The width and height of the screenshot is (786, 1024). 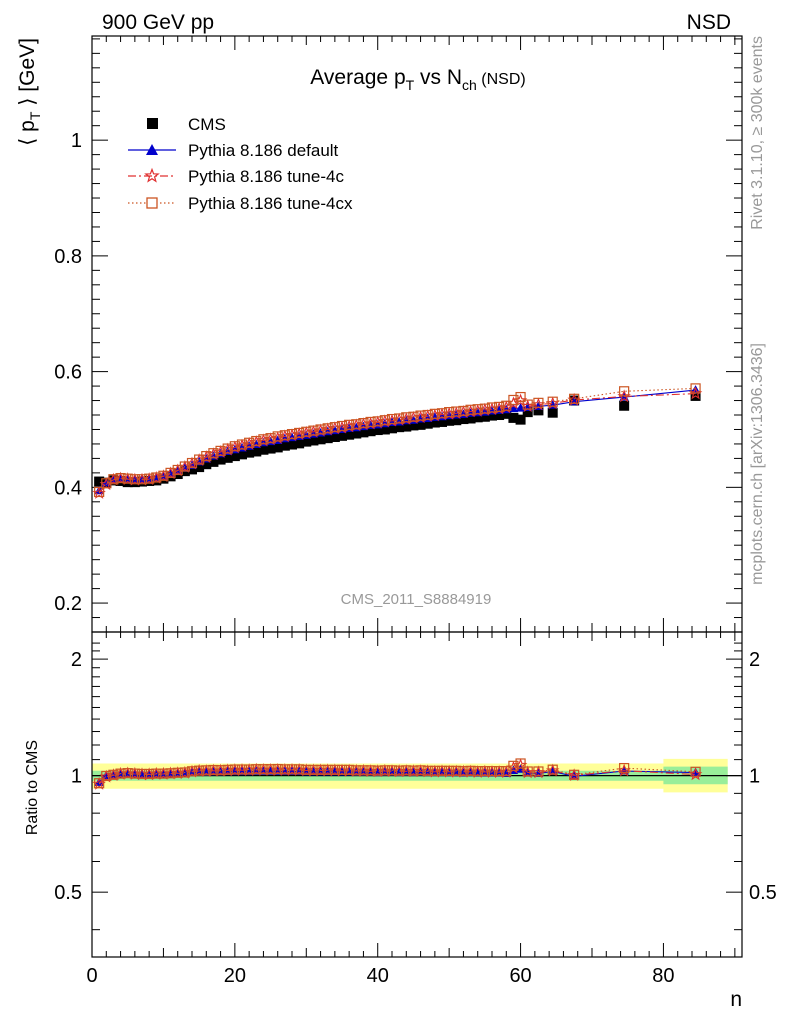 What do you see at coordinates (397, 773) in the screenshot?
I see `series-pythia-8-186-tune-4cx-bottom` at bounding box center [397, 773].